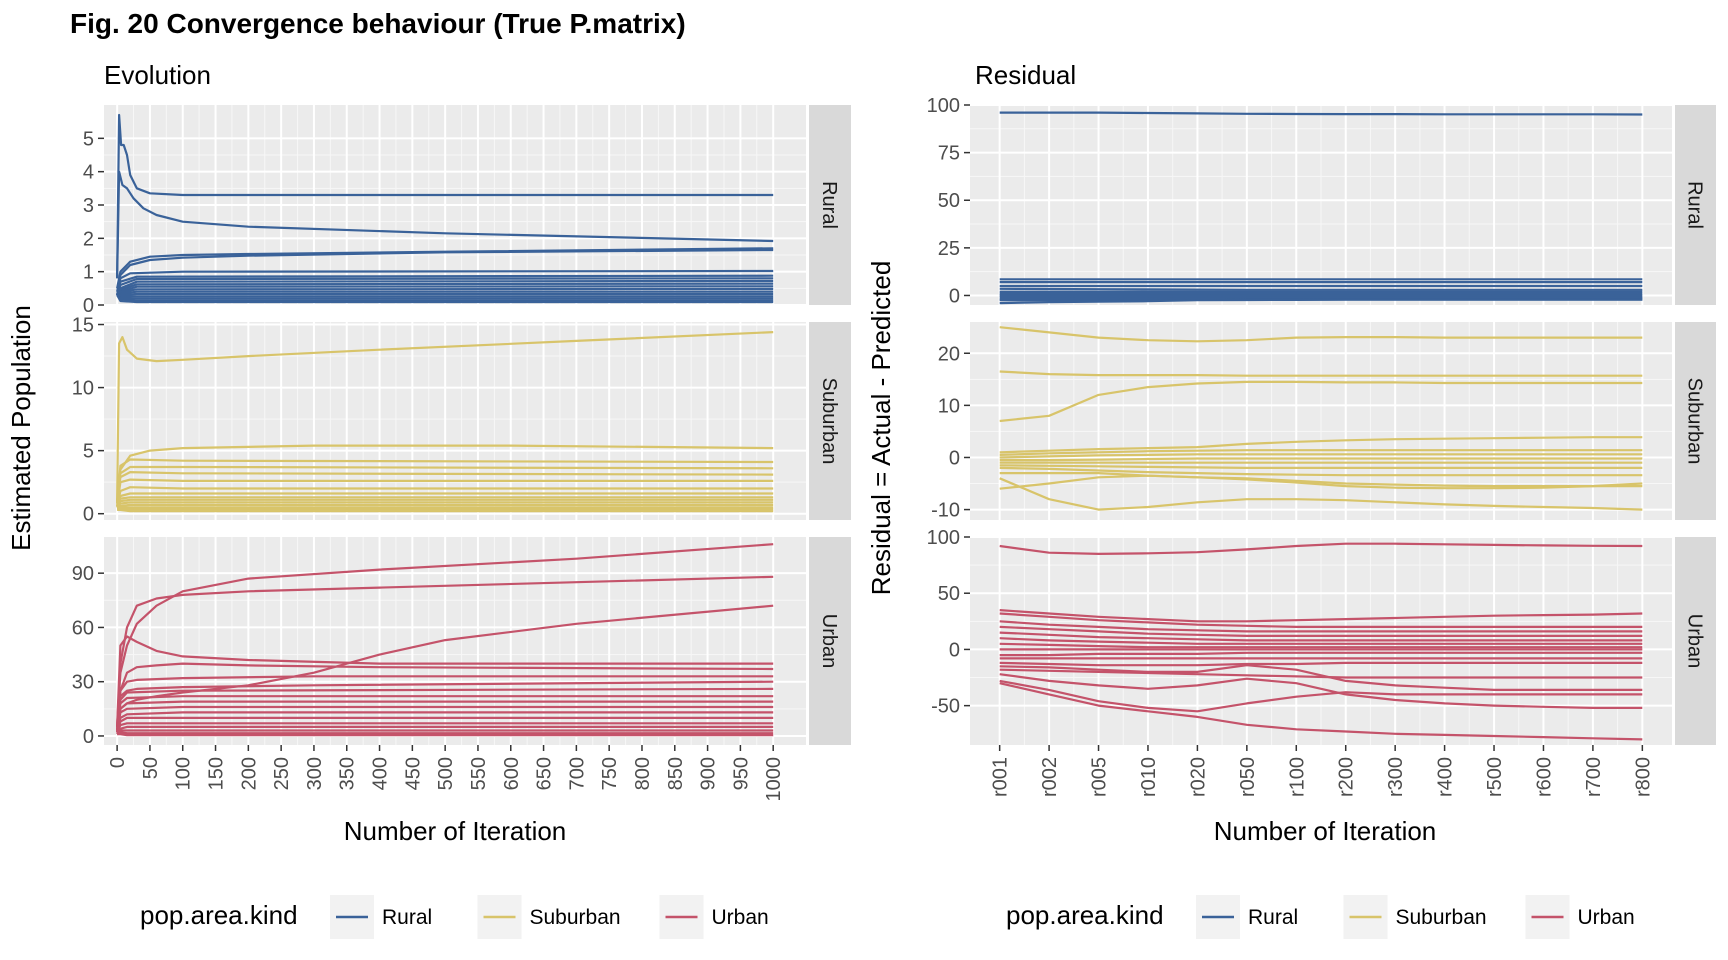 The height and width of the screenshot is (960, 1728). Describe the element at coordinates (1495, 777) in the screenshot. I see `x-tick-label: r500` at that location.